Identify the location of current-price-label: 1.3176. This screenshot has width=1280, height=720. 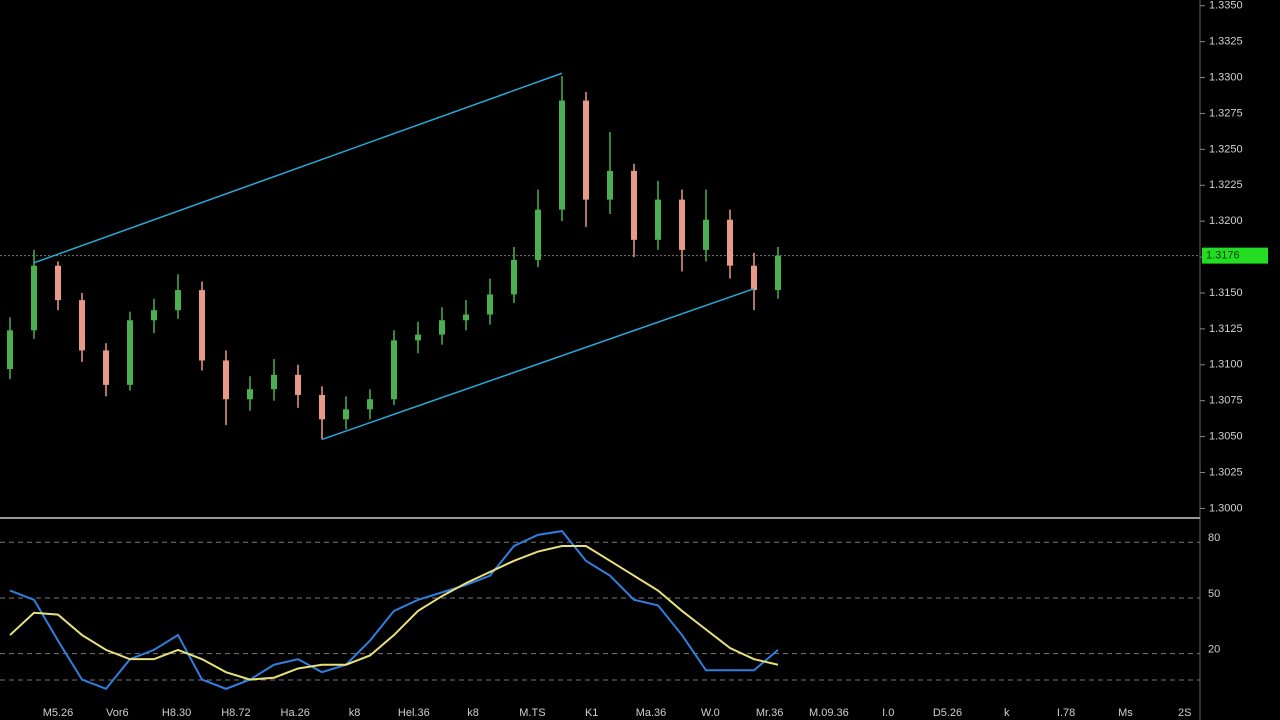
(1223, 256).